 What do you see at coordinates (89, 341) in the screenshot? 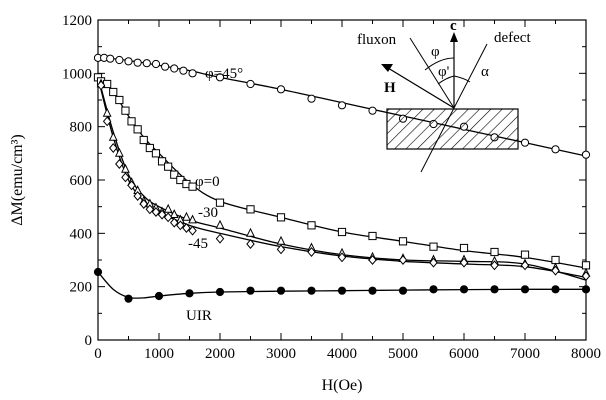
I see `y-tick-label: 0` at bounding box center [89, 341].